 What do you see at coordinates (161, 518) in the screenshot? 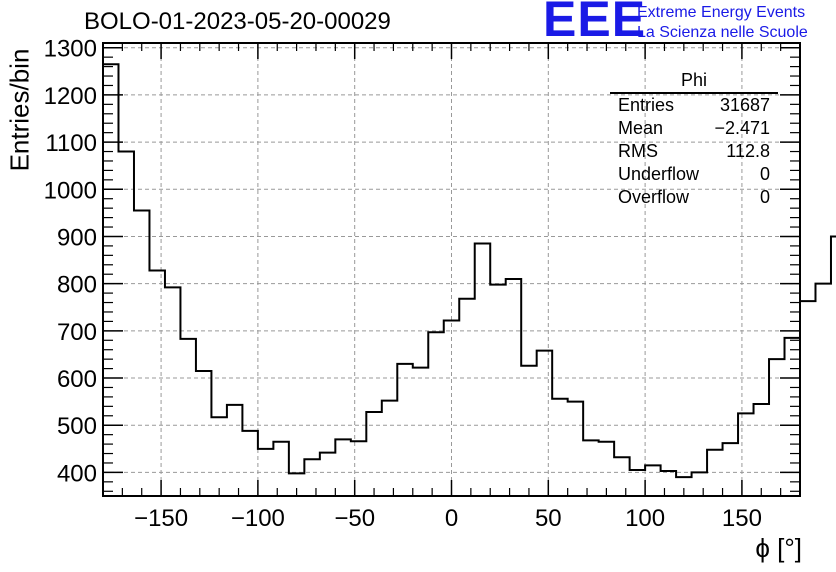
I see `x-tick-label: −150` at bounding box center [161, 518].